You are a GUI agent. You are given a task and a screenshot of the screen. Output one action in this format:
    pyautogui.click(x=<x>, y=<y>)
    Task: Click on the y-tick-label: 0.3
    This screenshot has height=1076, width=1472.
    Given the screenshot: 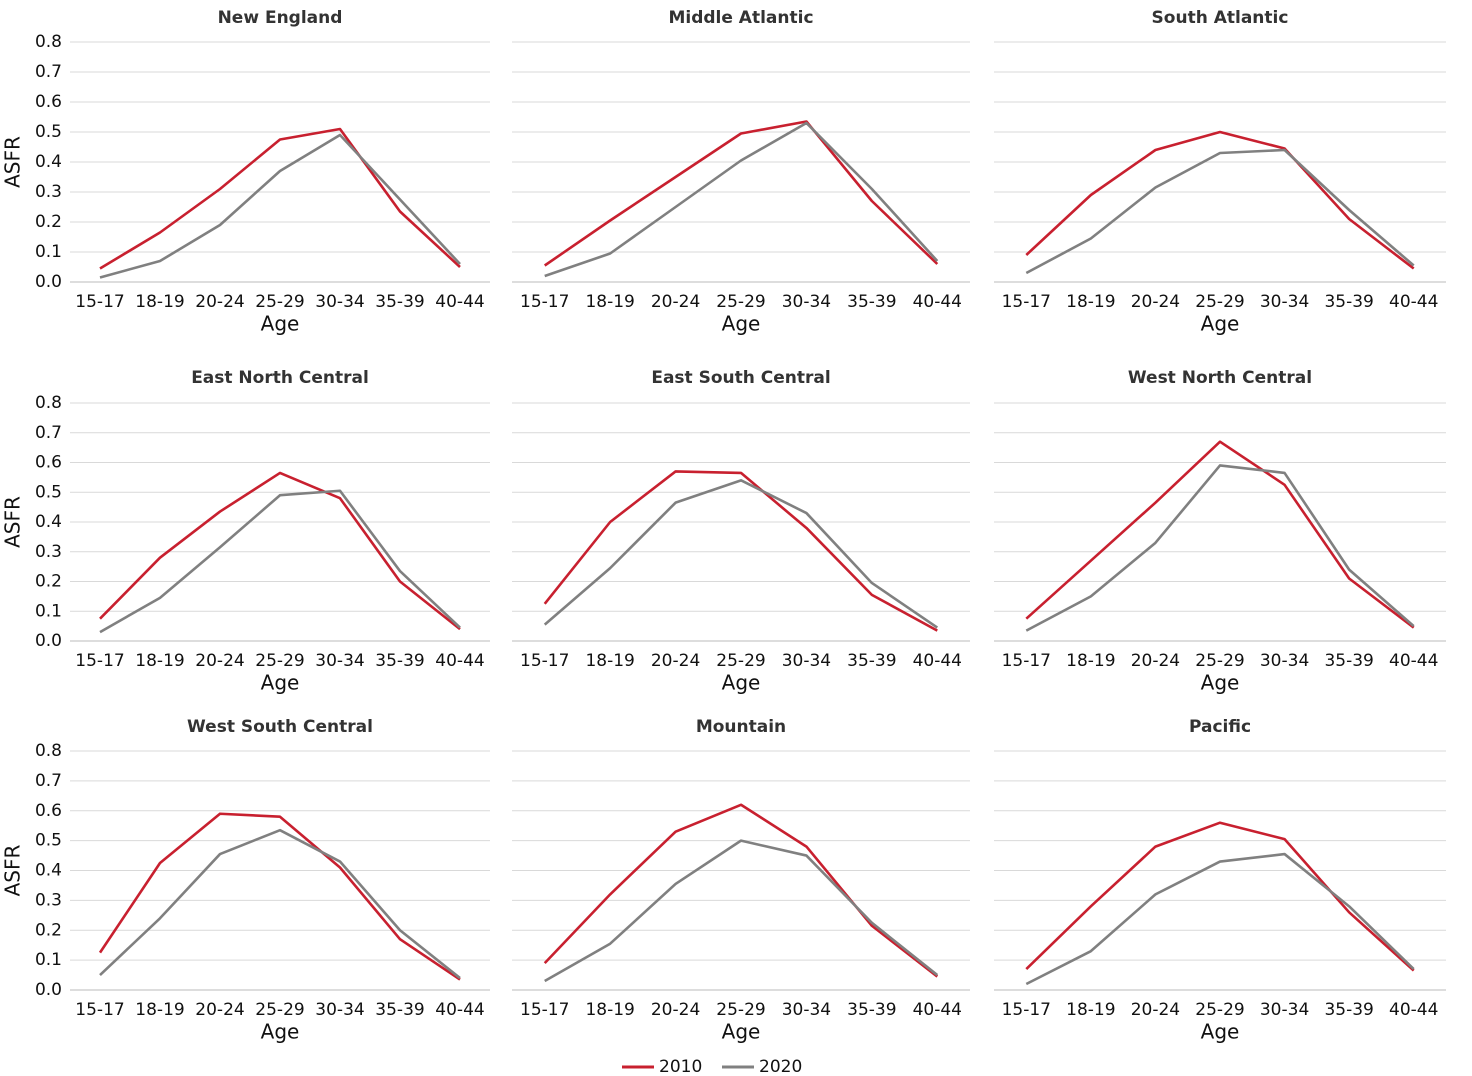 What is the action you would take?
    pyautogui.click(x=48, y=192)
    